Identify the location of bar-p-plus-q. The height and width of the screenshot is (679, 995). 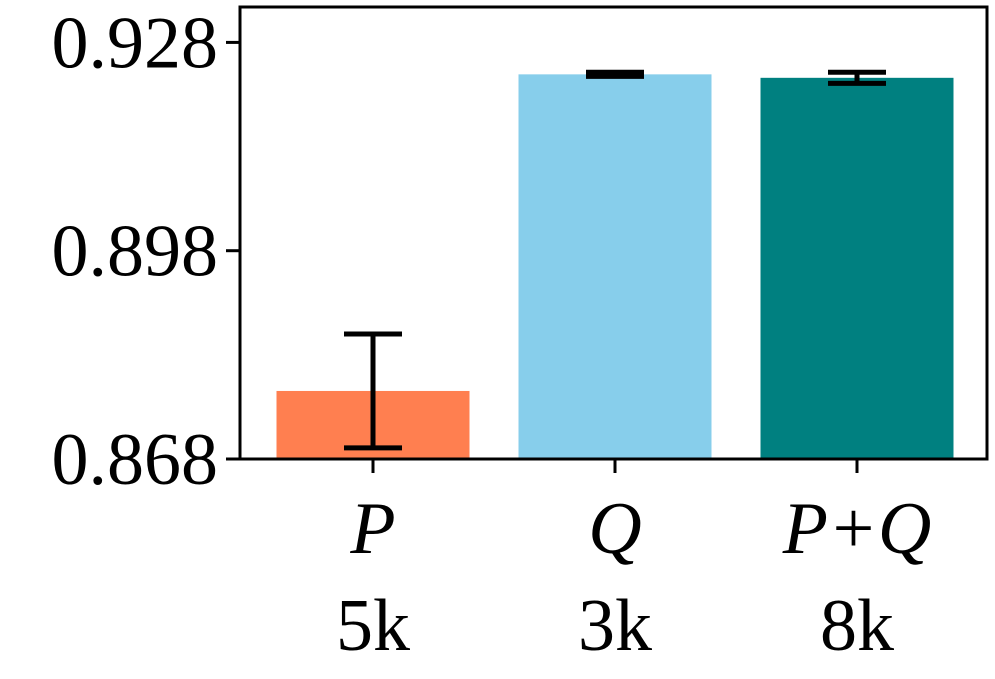
(857, 268).